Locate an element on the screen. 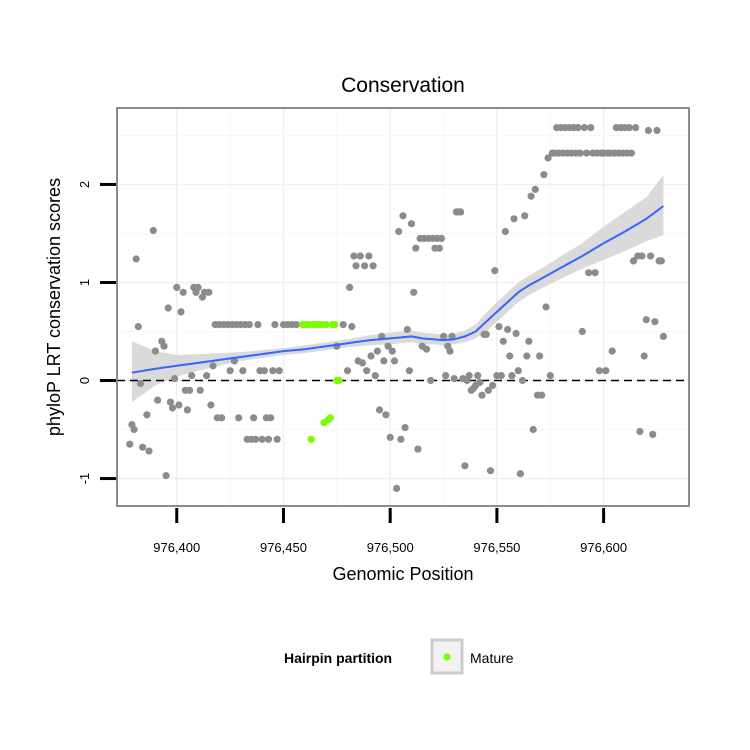  x-tick-label: 976,500 is located at coordinates (390, 547).